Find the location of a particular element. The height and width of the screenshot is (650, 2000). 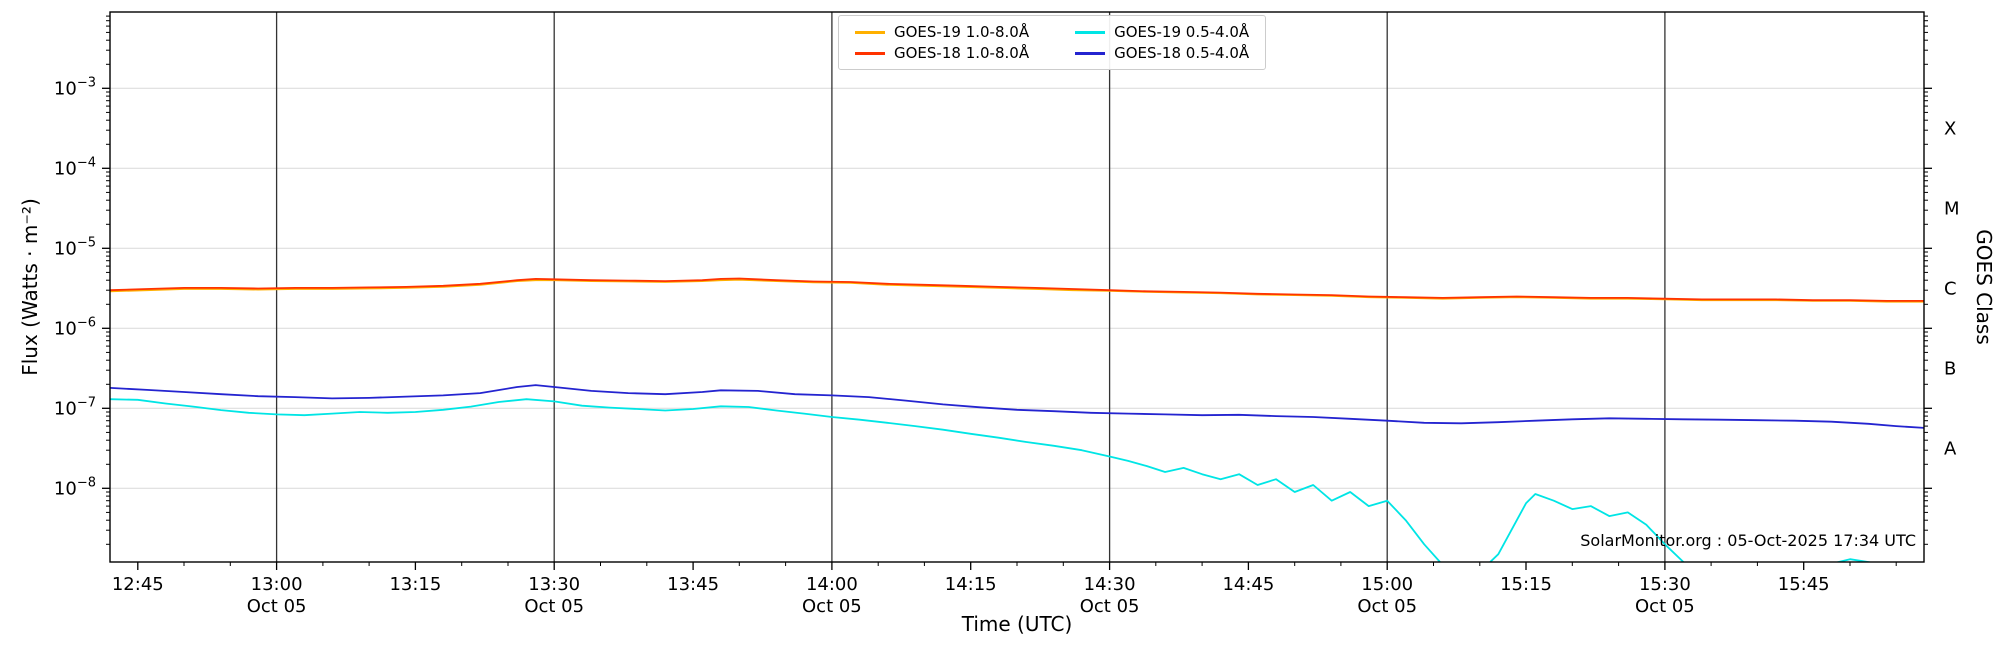

x-axis-label: Time (UTC) is located at coordinates (1017, 624).